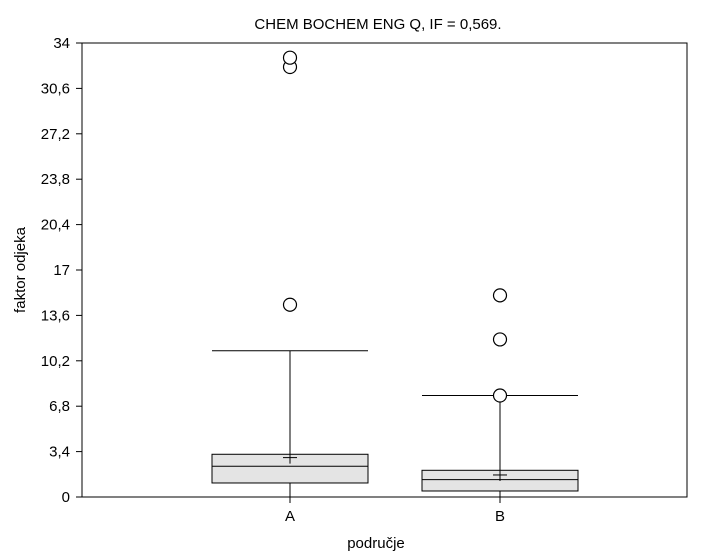 This screenshot has height=554, width=702. Describe the element at coordinates (55, 225) in the screenshot. I see `y-tick-label: 20,4` at that location.